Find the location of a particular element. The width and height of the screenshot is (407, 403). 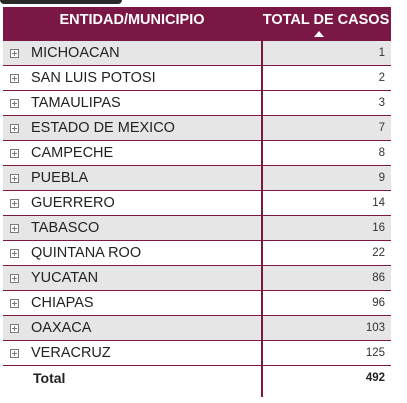

row-entity-name: YUCATAN is located at coordinates (65, 278).